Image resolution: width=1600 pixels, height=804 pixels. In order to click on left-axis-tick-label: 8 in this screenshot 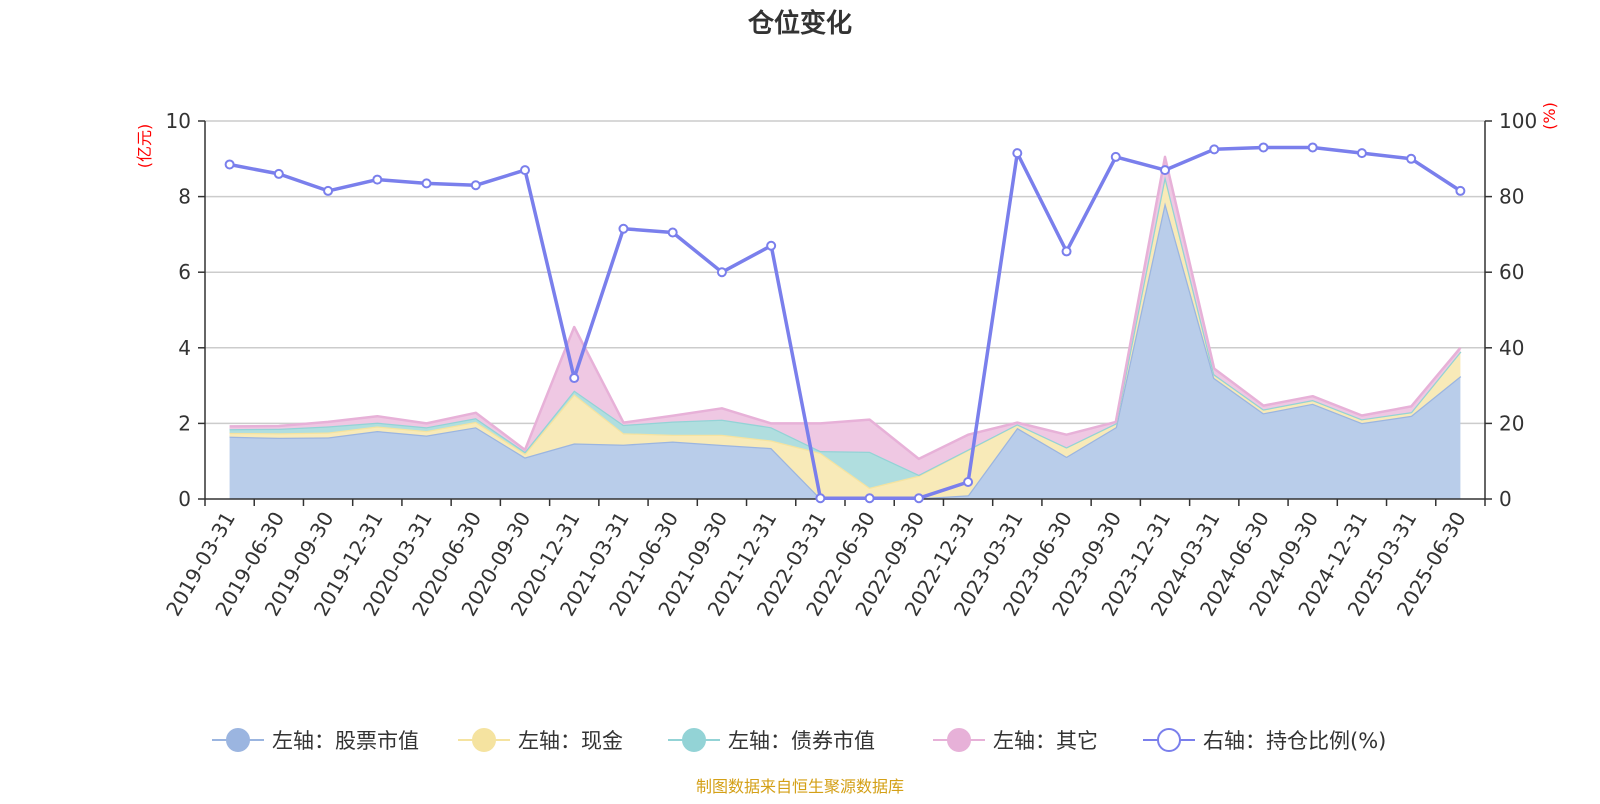, I will do `click(184, 197)`.